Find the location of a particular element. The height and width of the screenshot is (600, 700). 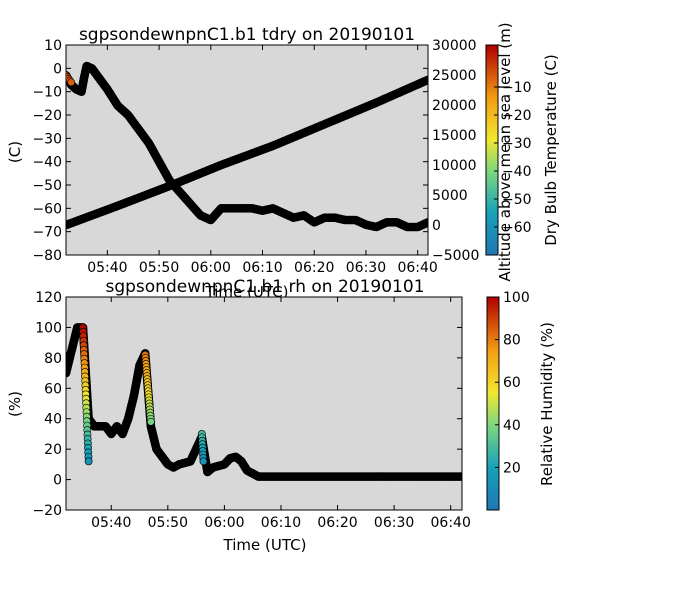

secondary-y-tick-label: −5000 is located at coordinates (455, 256).